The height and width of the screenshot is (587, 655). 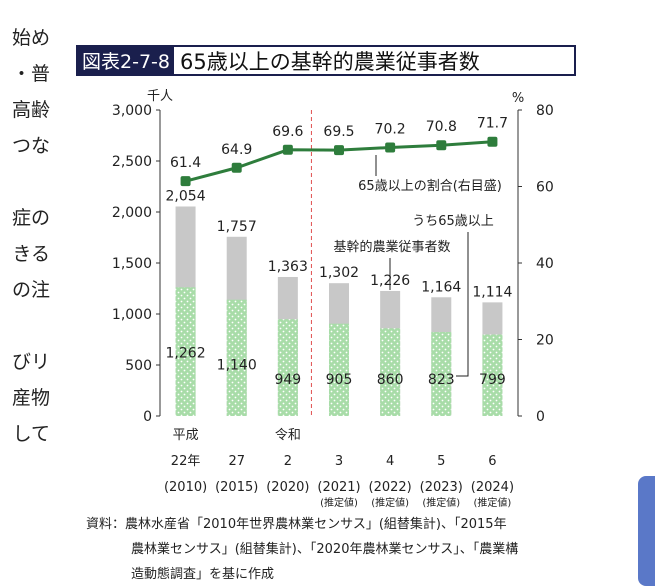 What do you see at coordinates (338, 487) in the screenshot?
I see `year-label: (2021)` at bounding box center [338, 487].